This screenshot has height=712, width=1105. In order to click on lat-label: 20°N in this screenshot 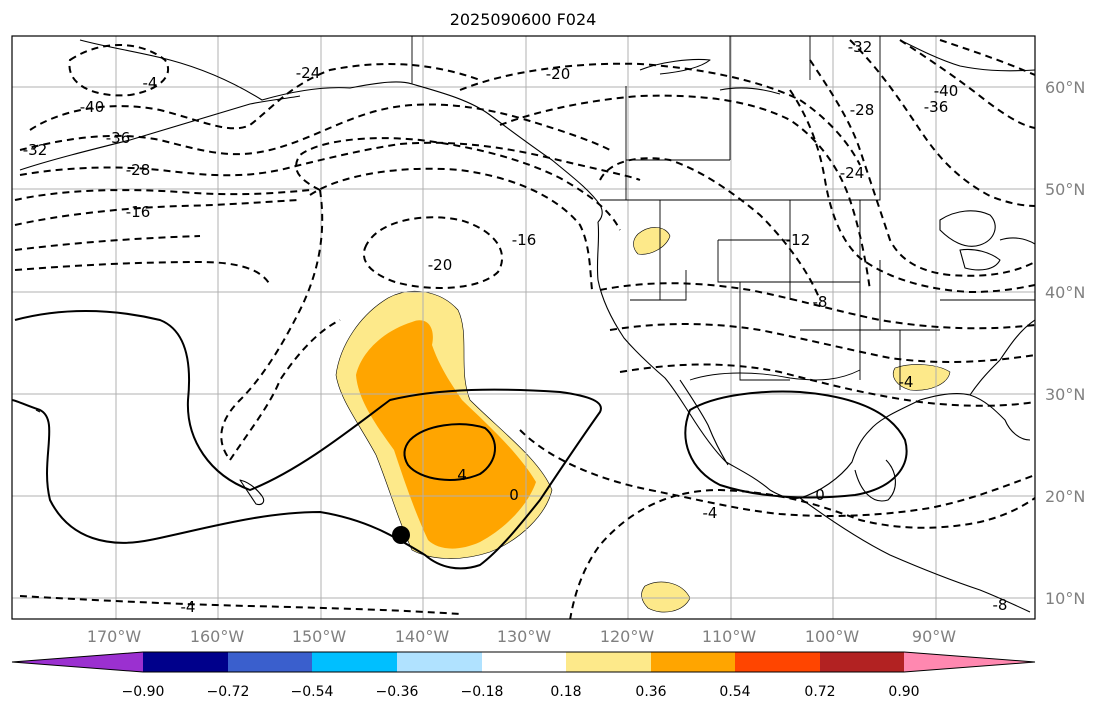, I will do `click(1065, 496)`.